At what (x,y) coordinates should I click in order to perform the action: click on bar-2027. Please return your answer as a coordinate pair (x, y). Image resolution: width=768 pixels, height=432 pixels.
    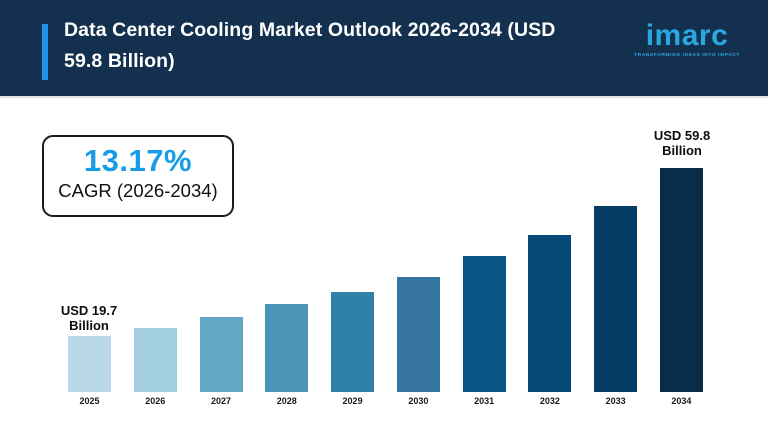
    Looking at the image, I should click on (221, 354).